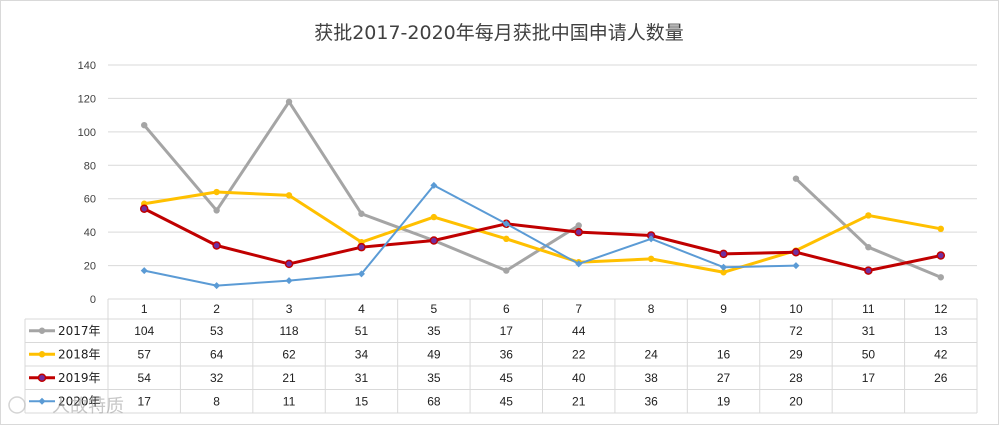 The image size is (999, 425). I want to click on y-tick-label: 100, so click(87, 133).